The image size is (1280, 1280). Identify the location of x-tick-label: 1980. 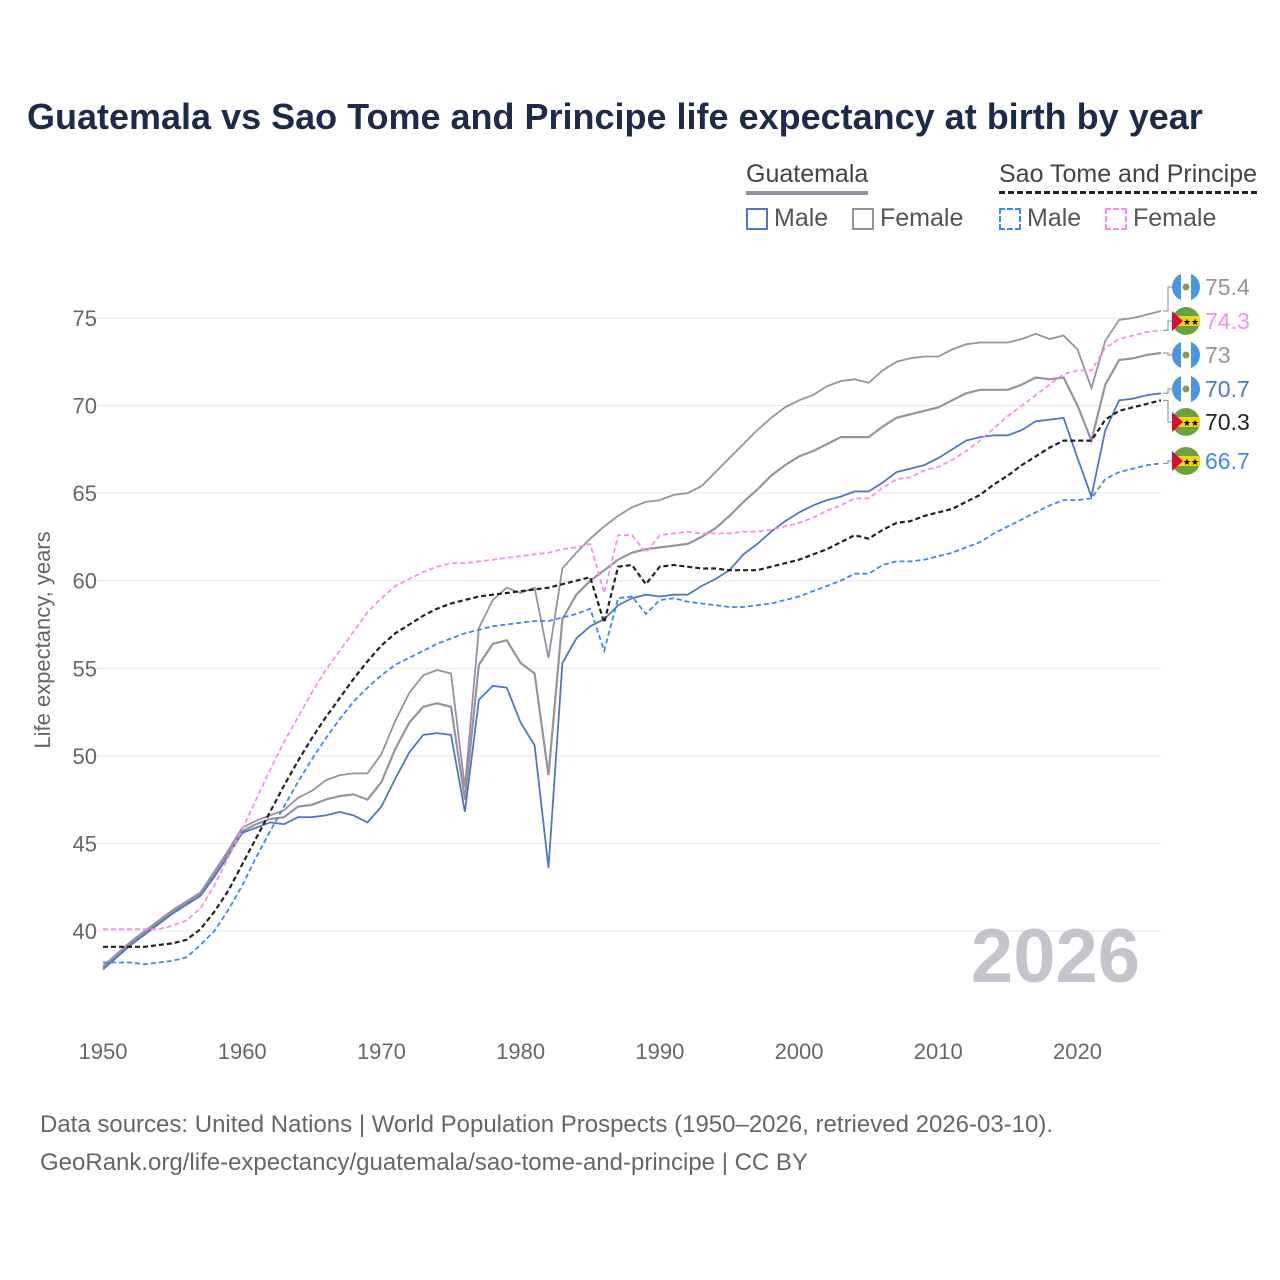
(520, 1051).